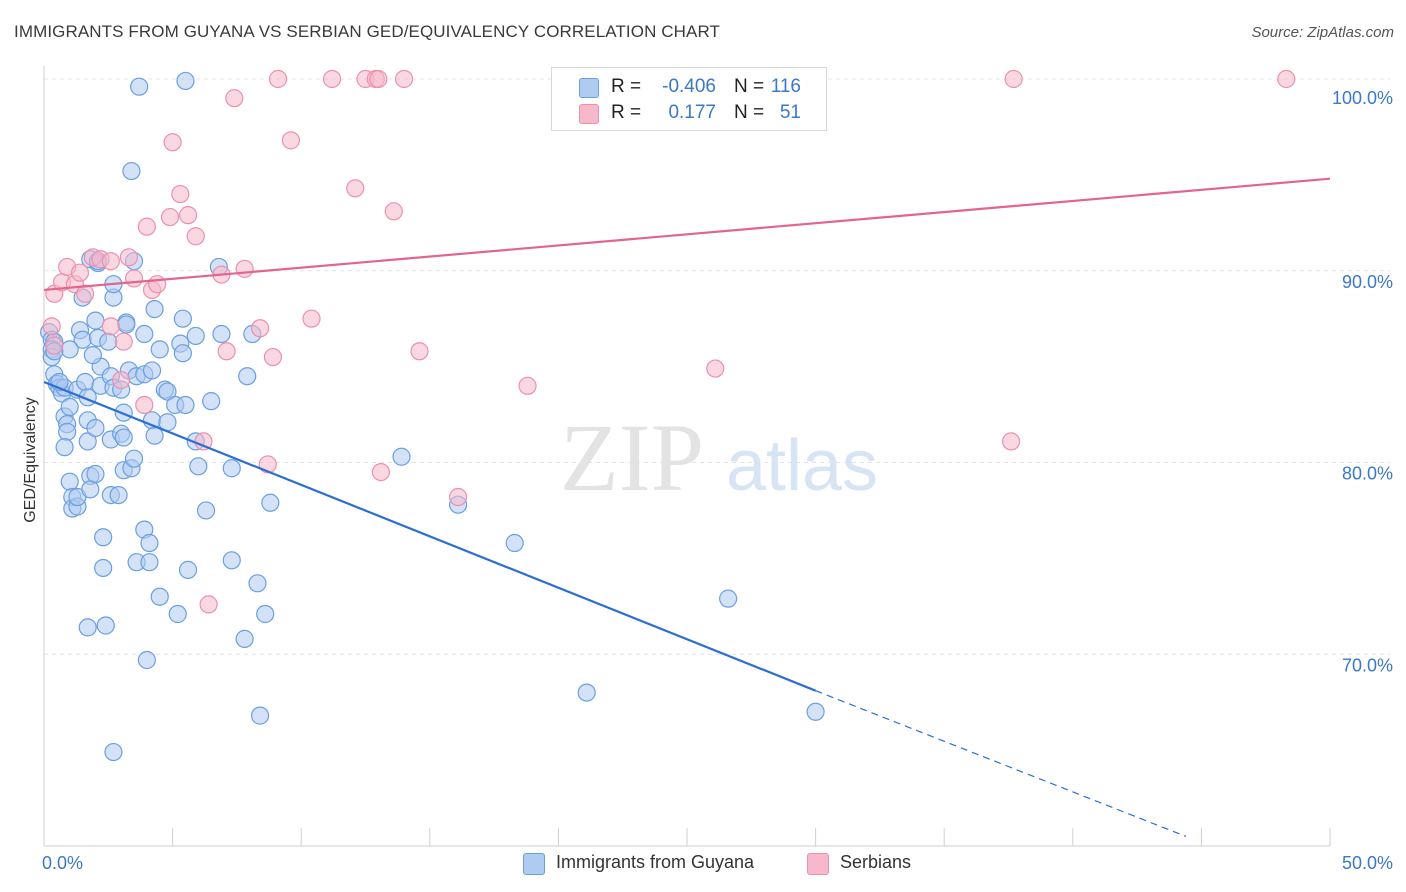  Describe the element at coordinates (632, 457) in the screenshot. I see `watermark-zip: ZIP` at that location.